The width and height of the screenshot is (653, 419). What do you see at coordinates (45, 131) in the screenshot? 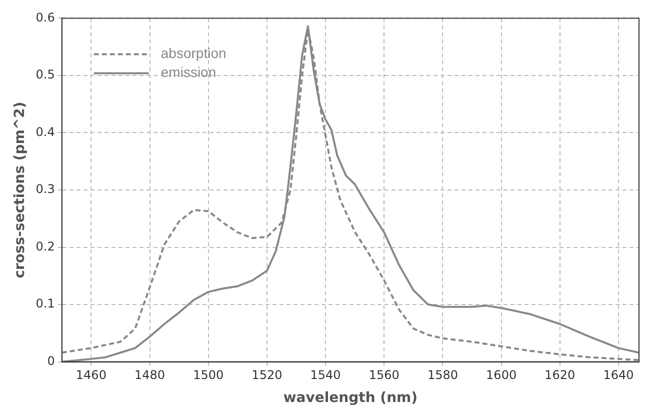
I see `y-tick-label: 0.4` at bounding box center [45, 131].